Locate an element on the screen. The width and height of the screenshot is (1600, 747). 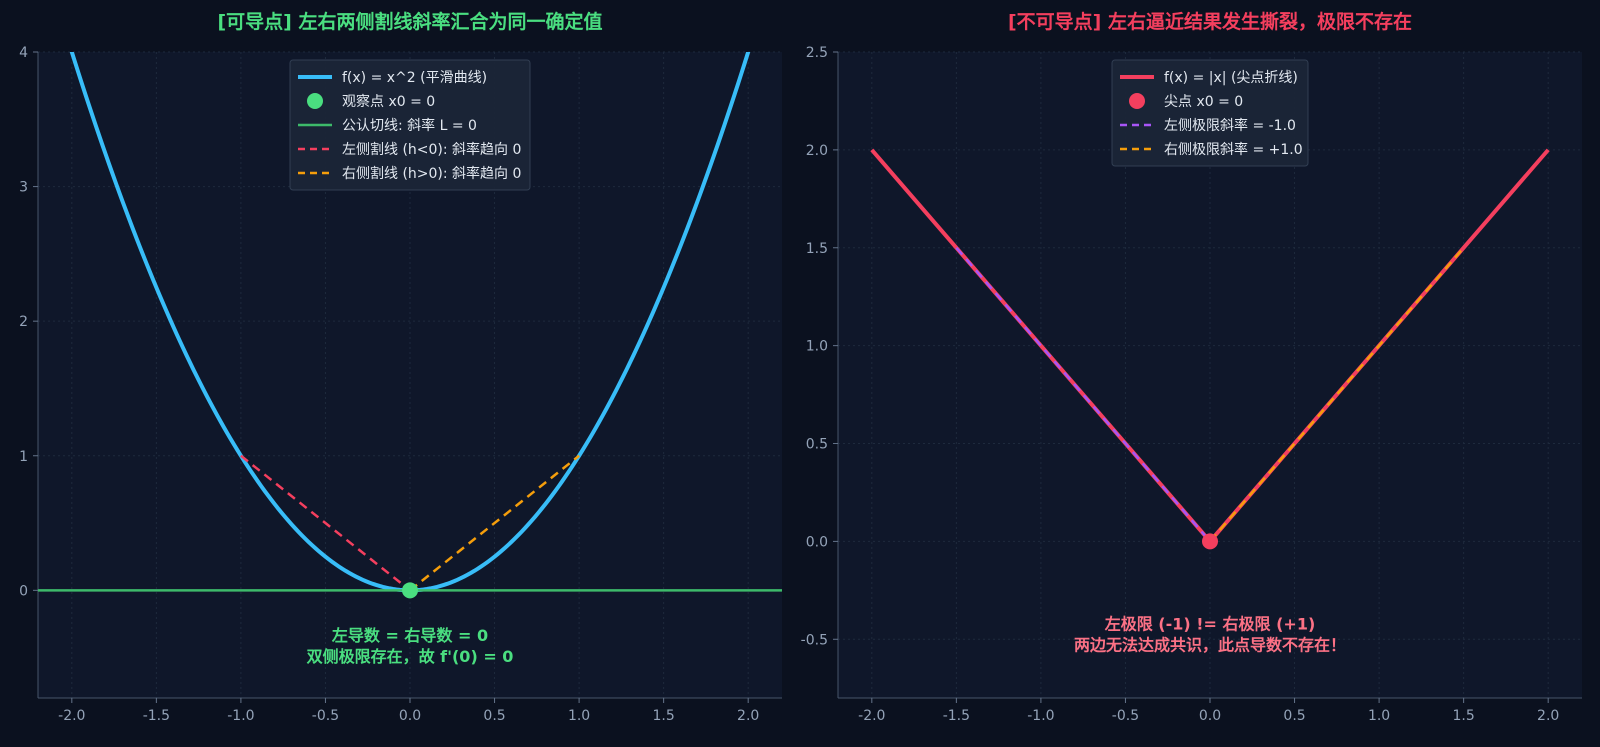
y-tick-label: 0 is located at coordinates (23, 591).